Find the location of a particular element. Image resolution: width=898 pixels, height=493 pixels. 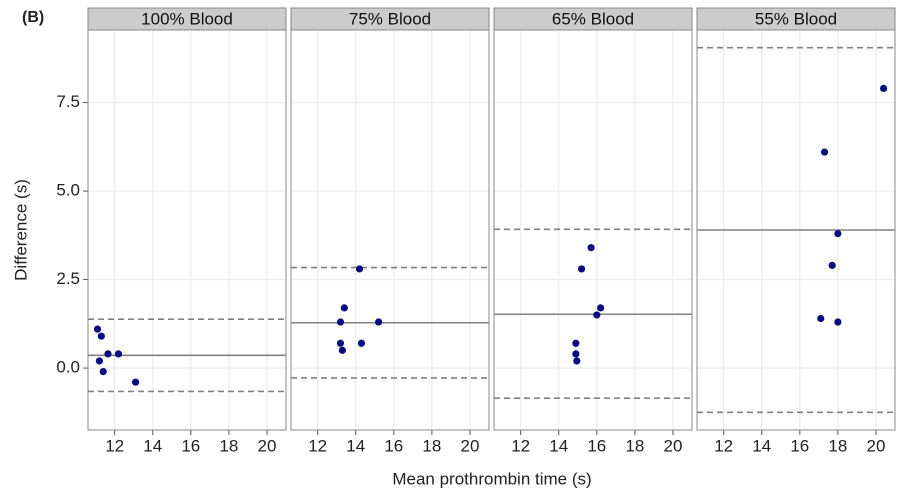

strip-title: 55% Blood is located at coordinates (796, 18).